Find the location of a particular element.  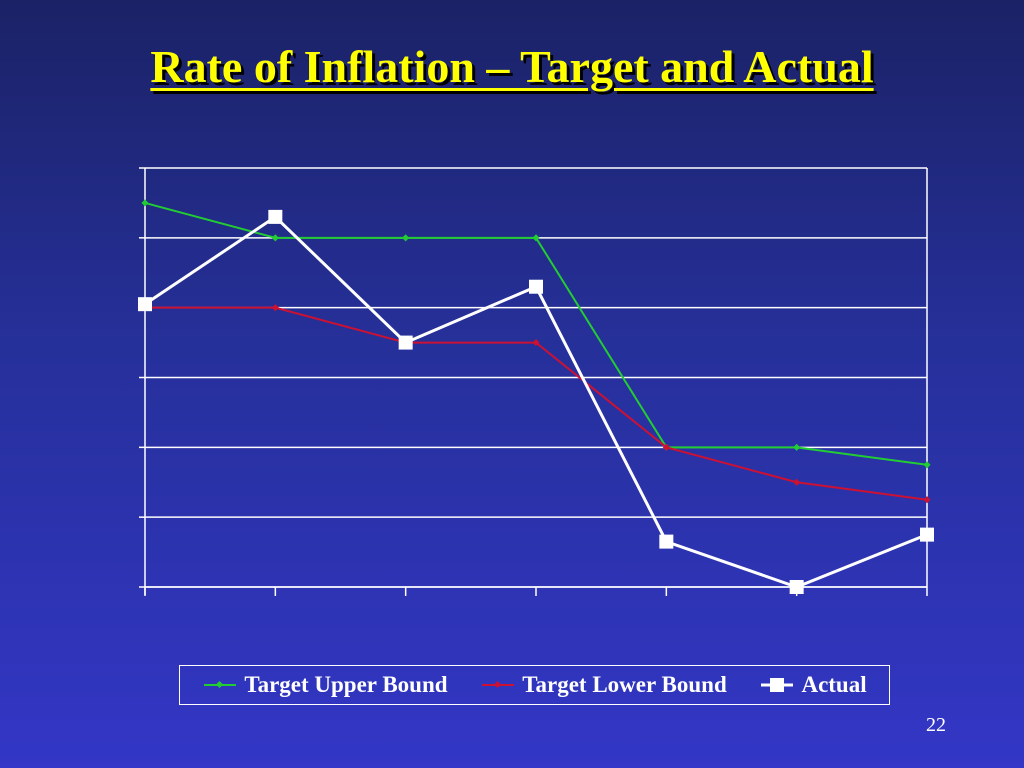

legend-swatch-lower is located at coordinates (498, 684).